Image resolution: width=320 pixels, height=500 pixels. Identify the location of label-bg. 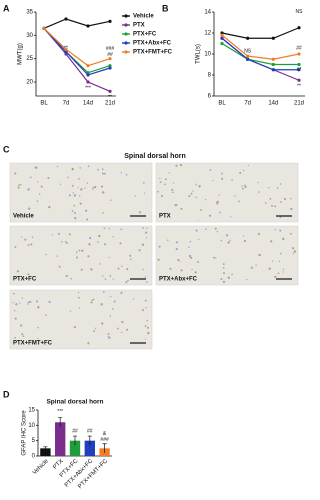
(37, 216).